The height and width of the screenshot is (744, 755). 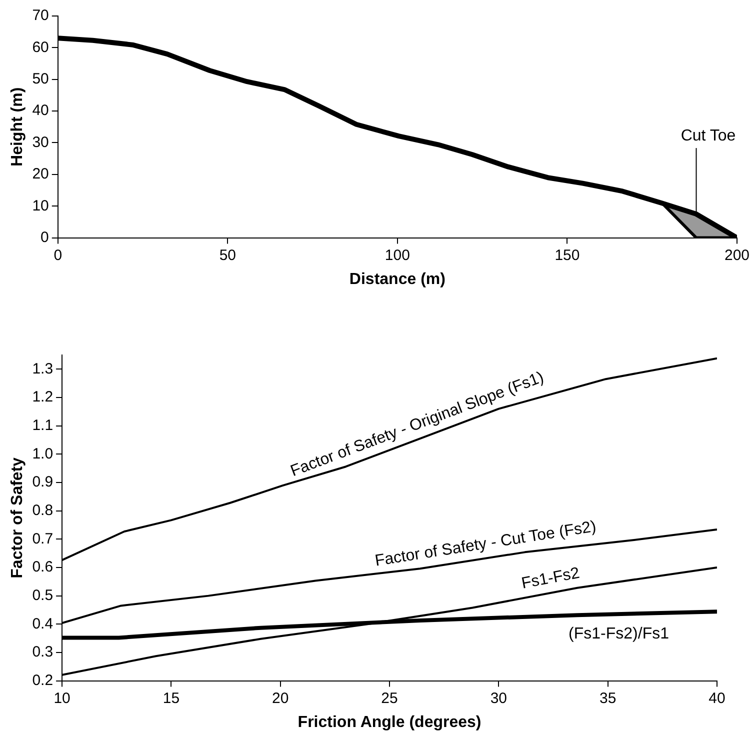 What do you see at coordinates (608, 698) in the screenshot?
I see `x-tick-label: 35` at bounding box center [608, 698].